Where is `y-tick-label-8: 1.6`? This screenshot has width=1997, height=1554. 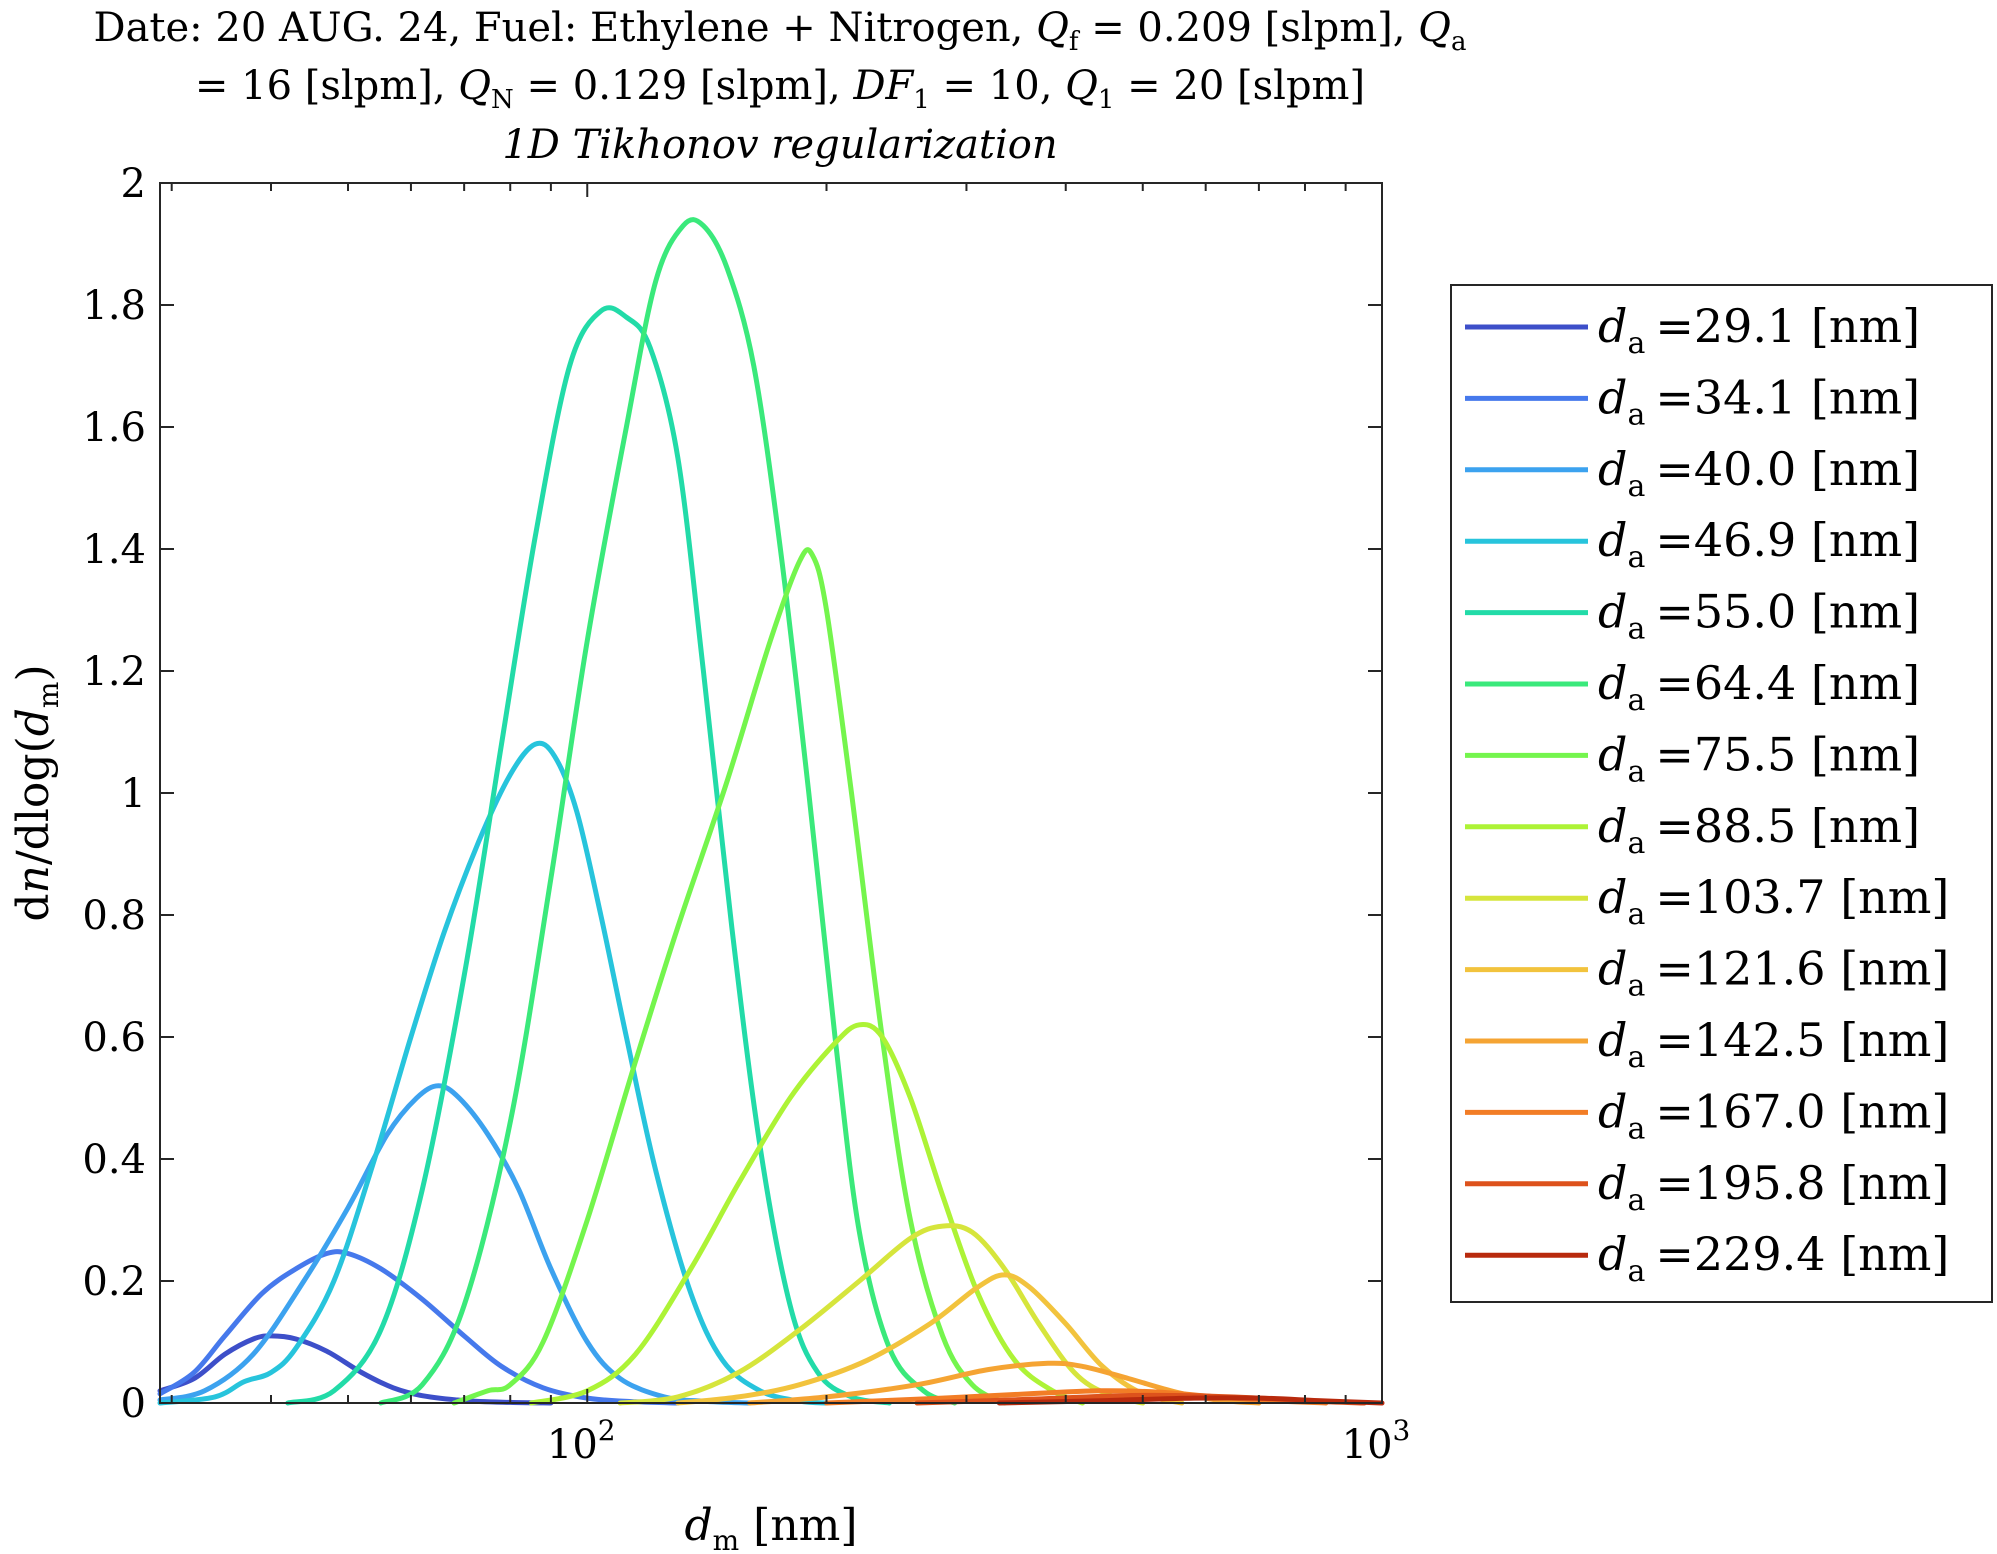 y-tick-label-8: 1.6 is located at coordinates (114, 428).